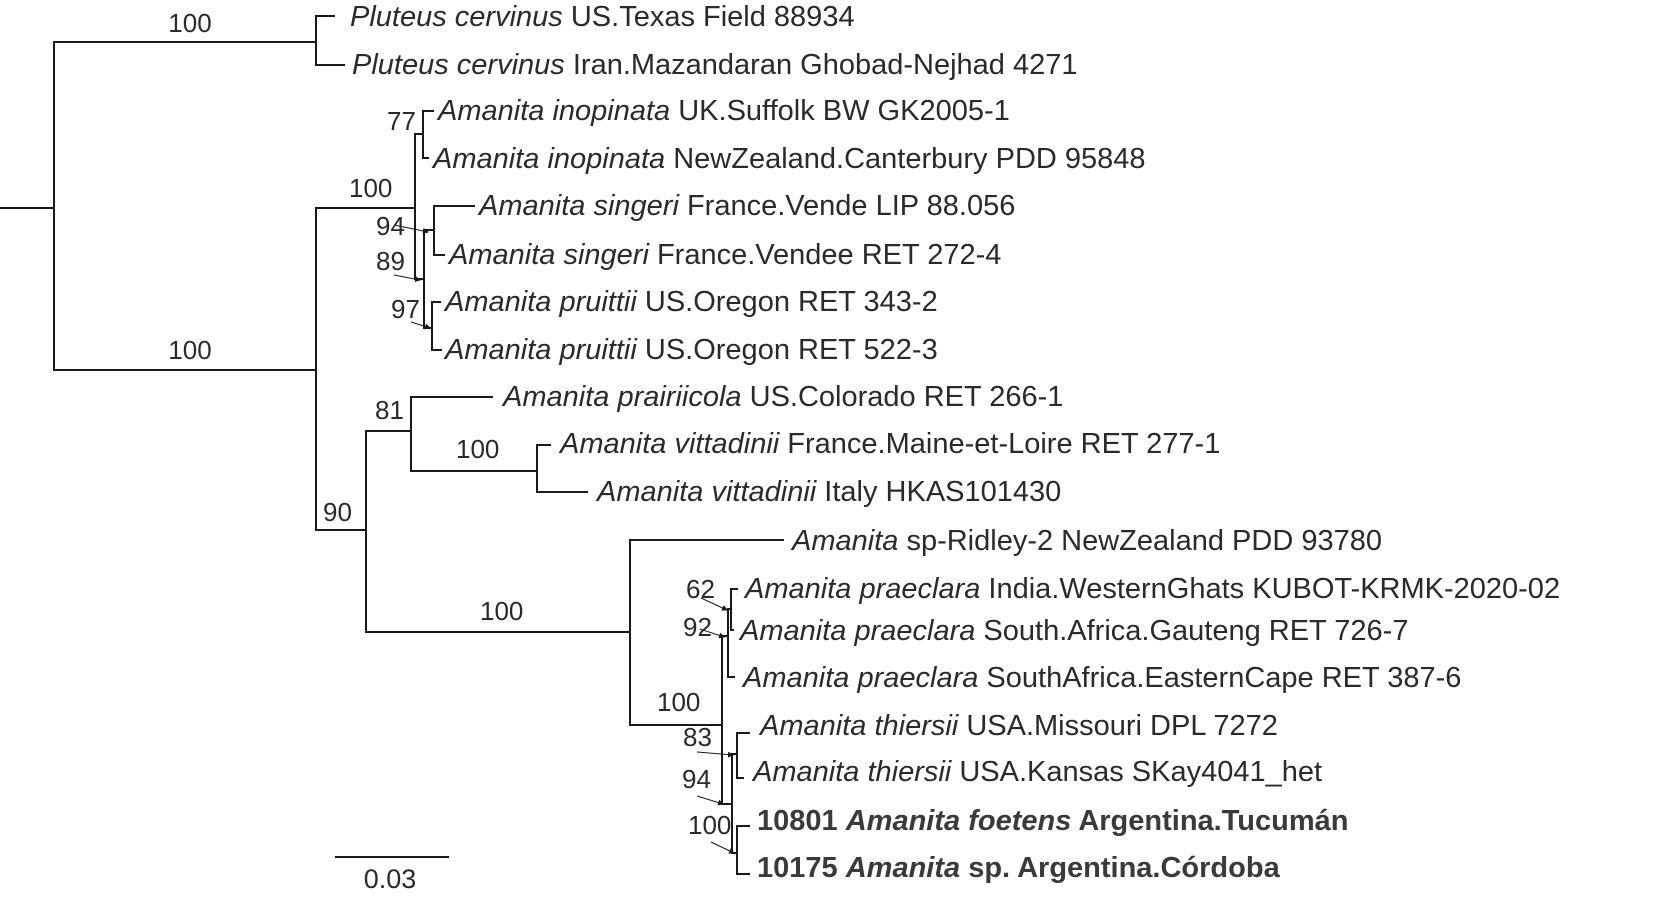  I want to click on taxon-label: Amanita vittadinii Italy HKAS101430, so click(828, 492).